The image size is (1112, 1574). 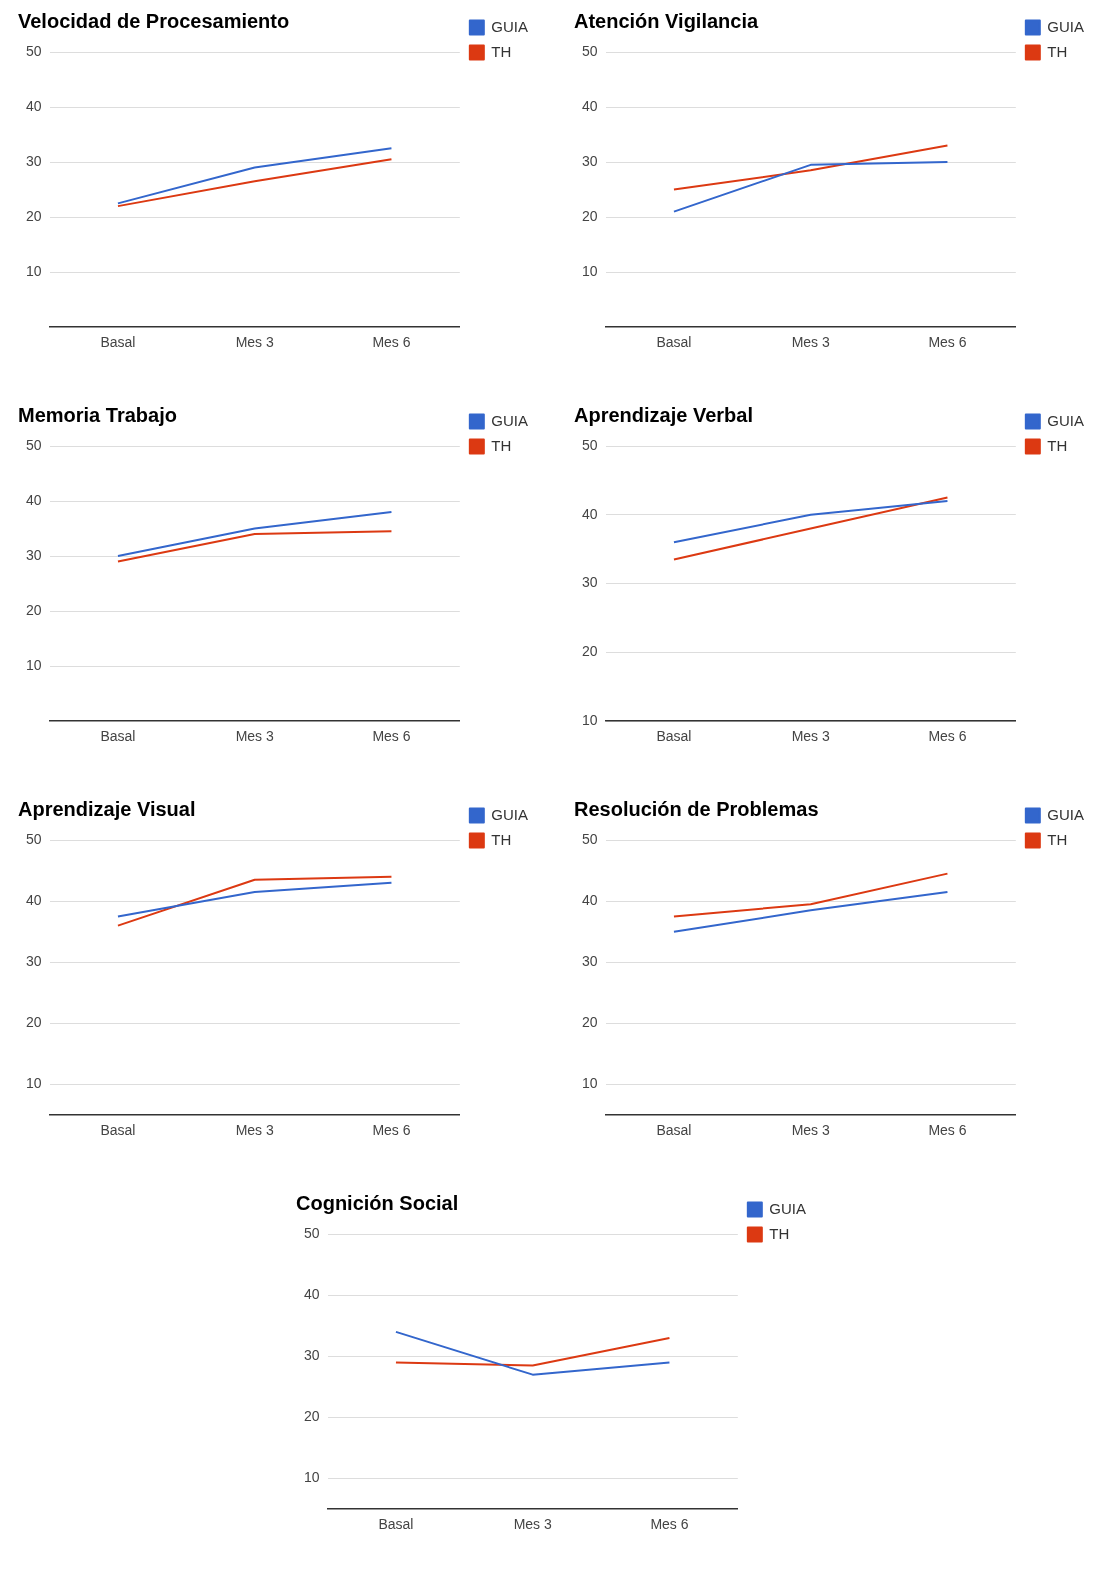 What do you see at coordinates (154, 20) in the screenshot?
I see `chart-title: Velocidad de Procesamiento` at bounding box center [154, 20].